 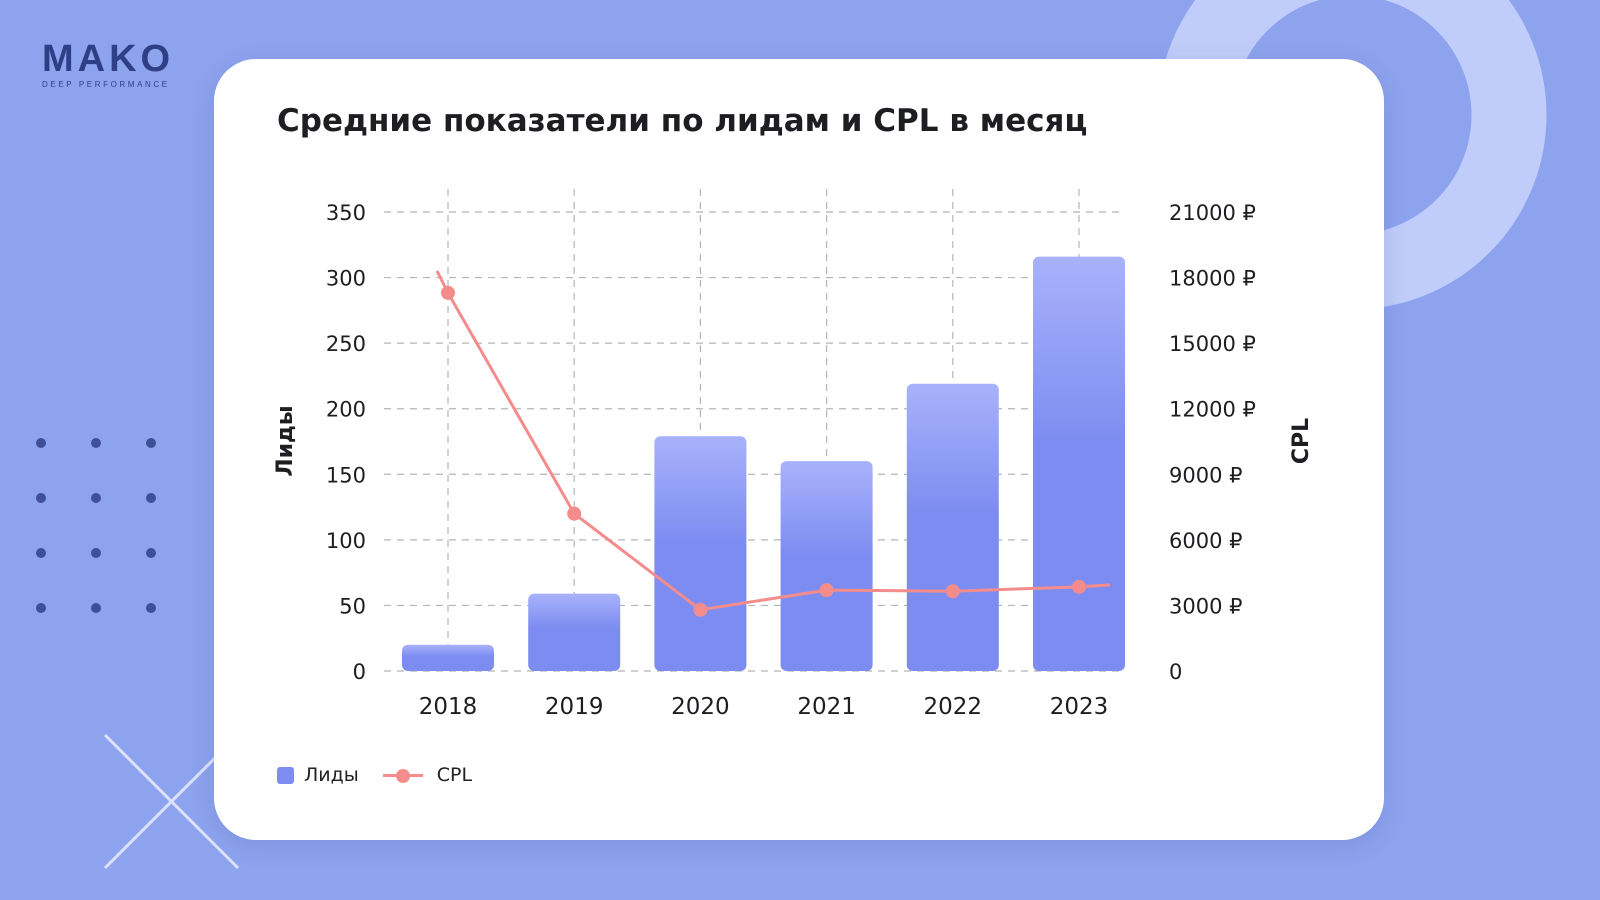 What do you see at coordinates (448, 292) in the screenshot?
I see `point-cpl-2018` at bounding box center [448, 292].